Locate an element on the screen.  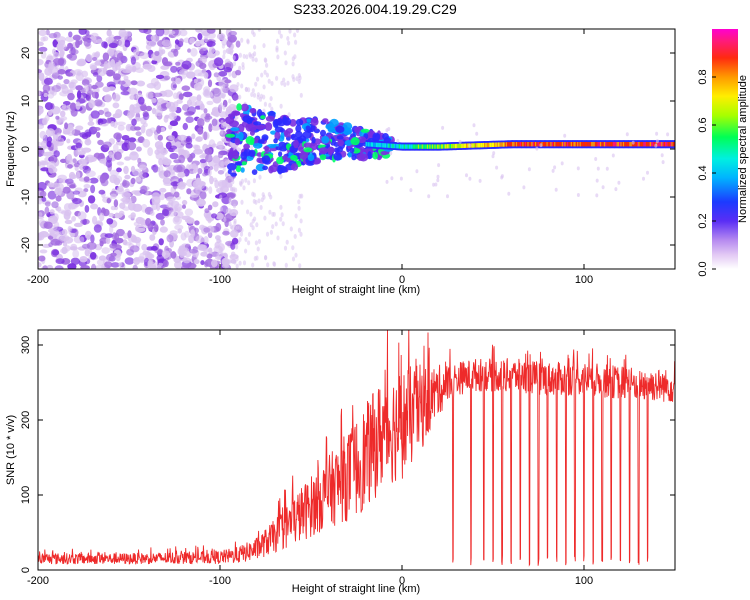
x-tick-label: 100 is located at coordinates (584, 280).